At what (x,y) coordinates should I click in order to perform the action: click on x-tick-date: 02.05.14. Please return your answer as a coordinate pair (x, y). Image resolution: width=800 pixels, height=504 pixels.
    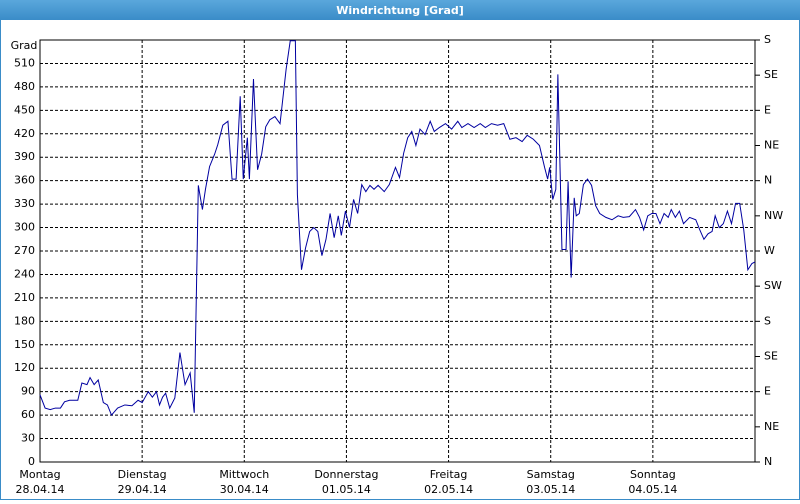
    Looking at the image, I should click on (448, 489).